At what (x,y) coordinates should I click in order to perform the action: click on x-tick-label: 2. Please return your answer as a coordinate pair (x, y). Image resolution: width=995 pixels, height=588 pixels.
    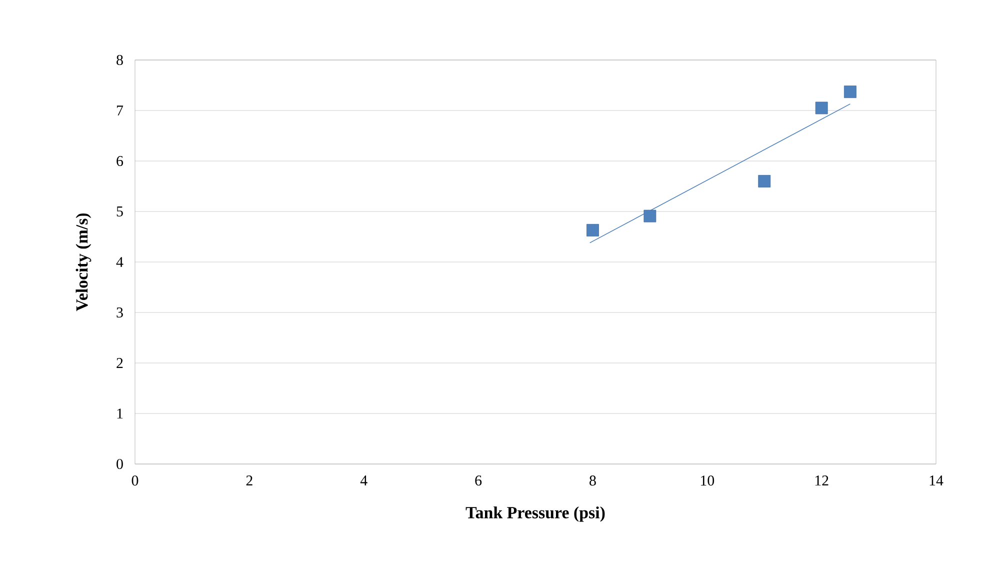
    Looking at the image, I should click on (249, 481).